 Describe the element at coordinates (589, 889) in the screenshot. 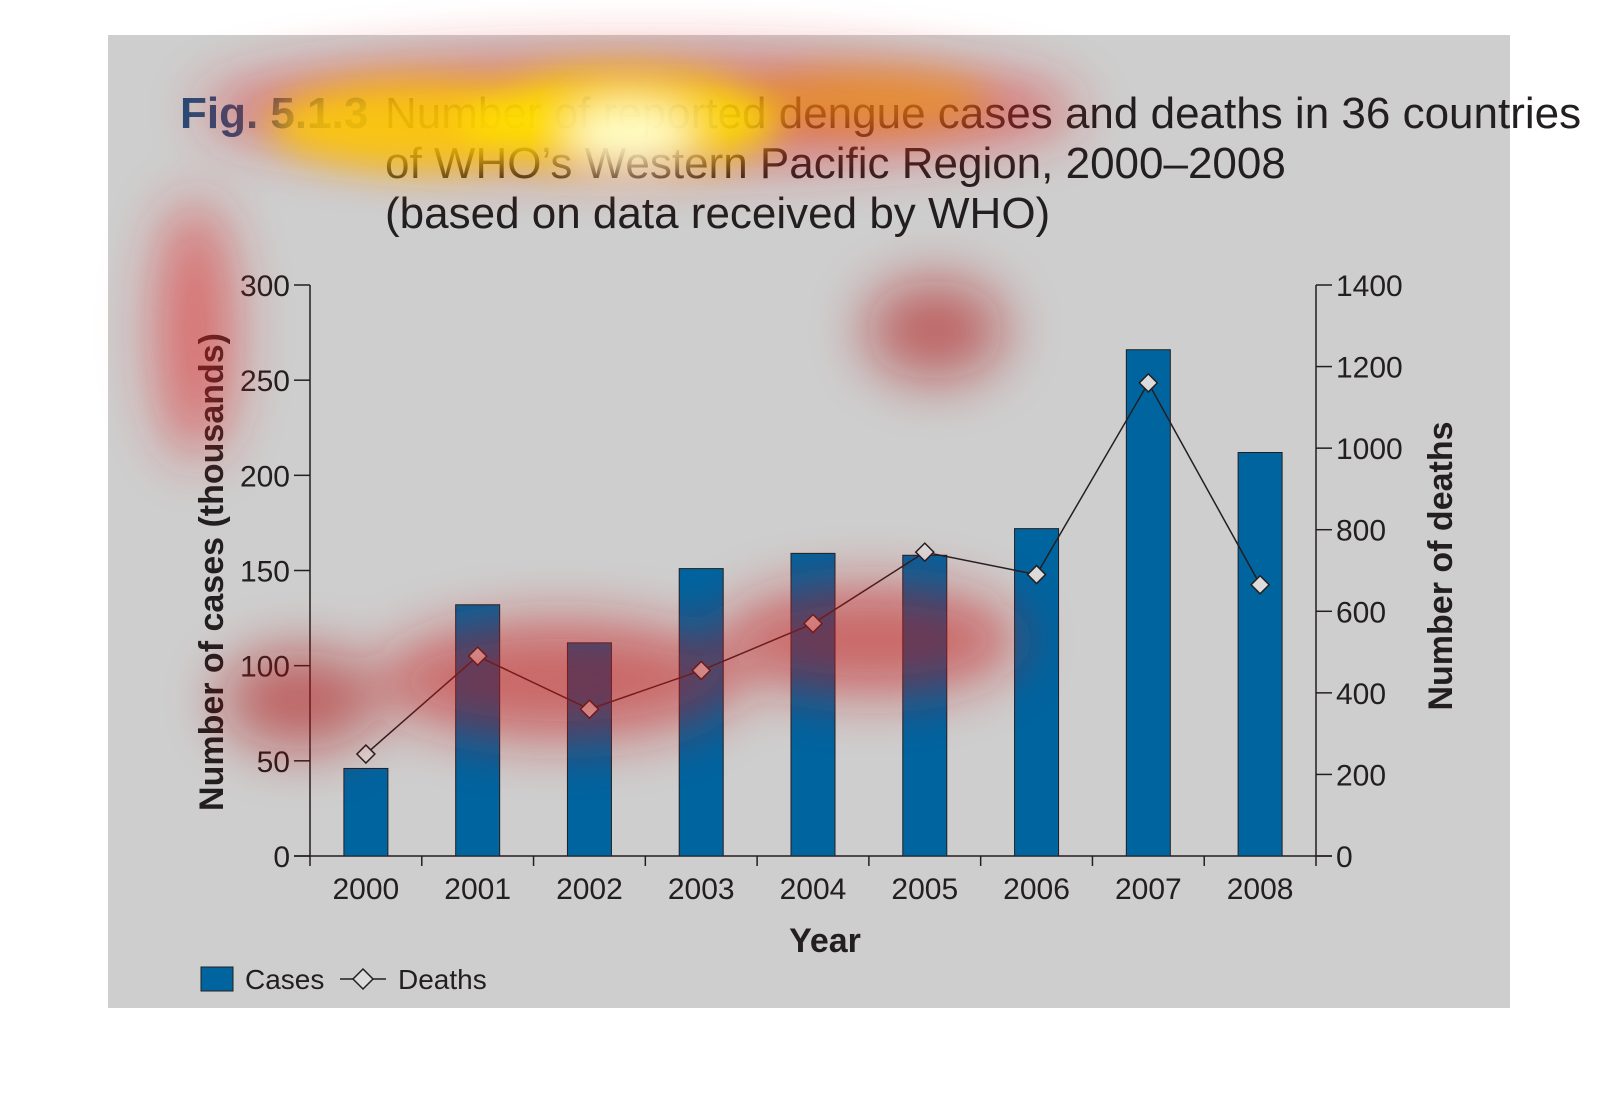

I see `x-tick-label: 2002` at that location.